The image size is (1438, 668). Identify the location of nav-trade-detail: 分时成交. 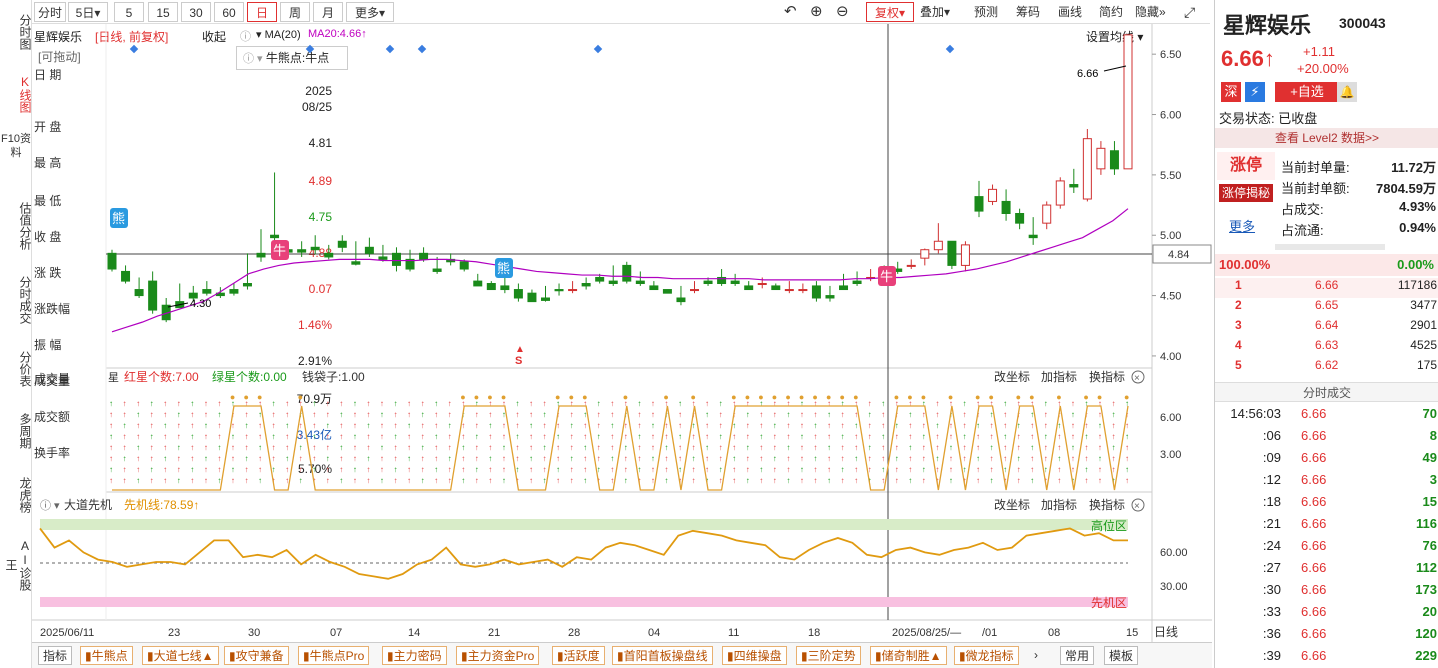
(25, 300).